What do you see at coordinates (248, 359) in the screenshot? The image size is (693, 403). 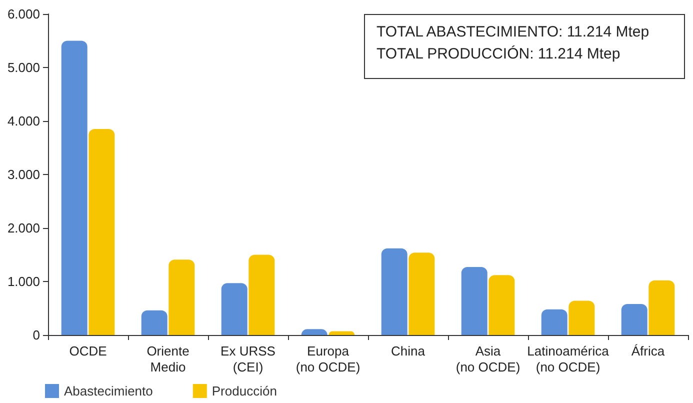 I see `x-tick-label: Ex URSS (CEI)` at bounding box center [248, 359].